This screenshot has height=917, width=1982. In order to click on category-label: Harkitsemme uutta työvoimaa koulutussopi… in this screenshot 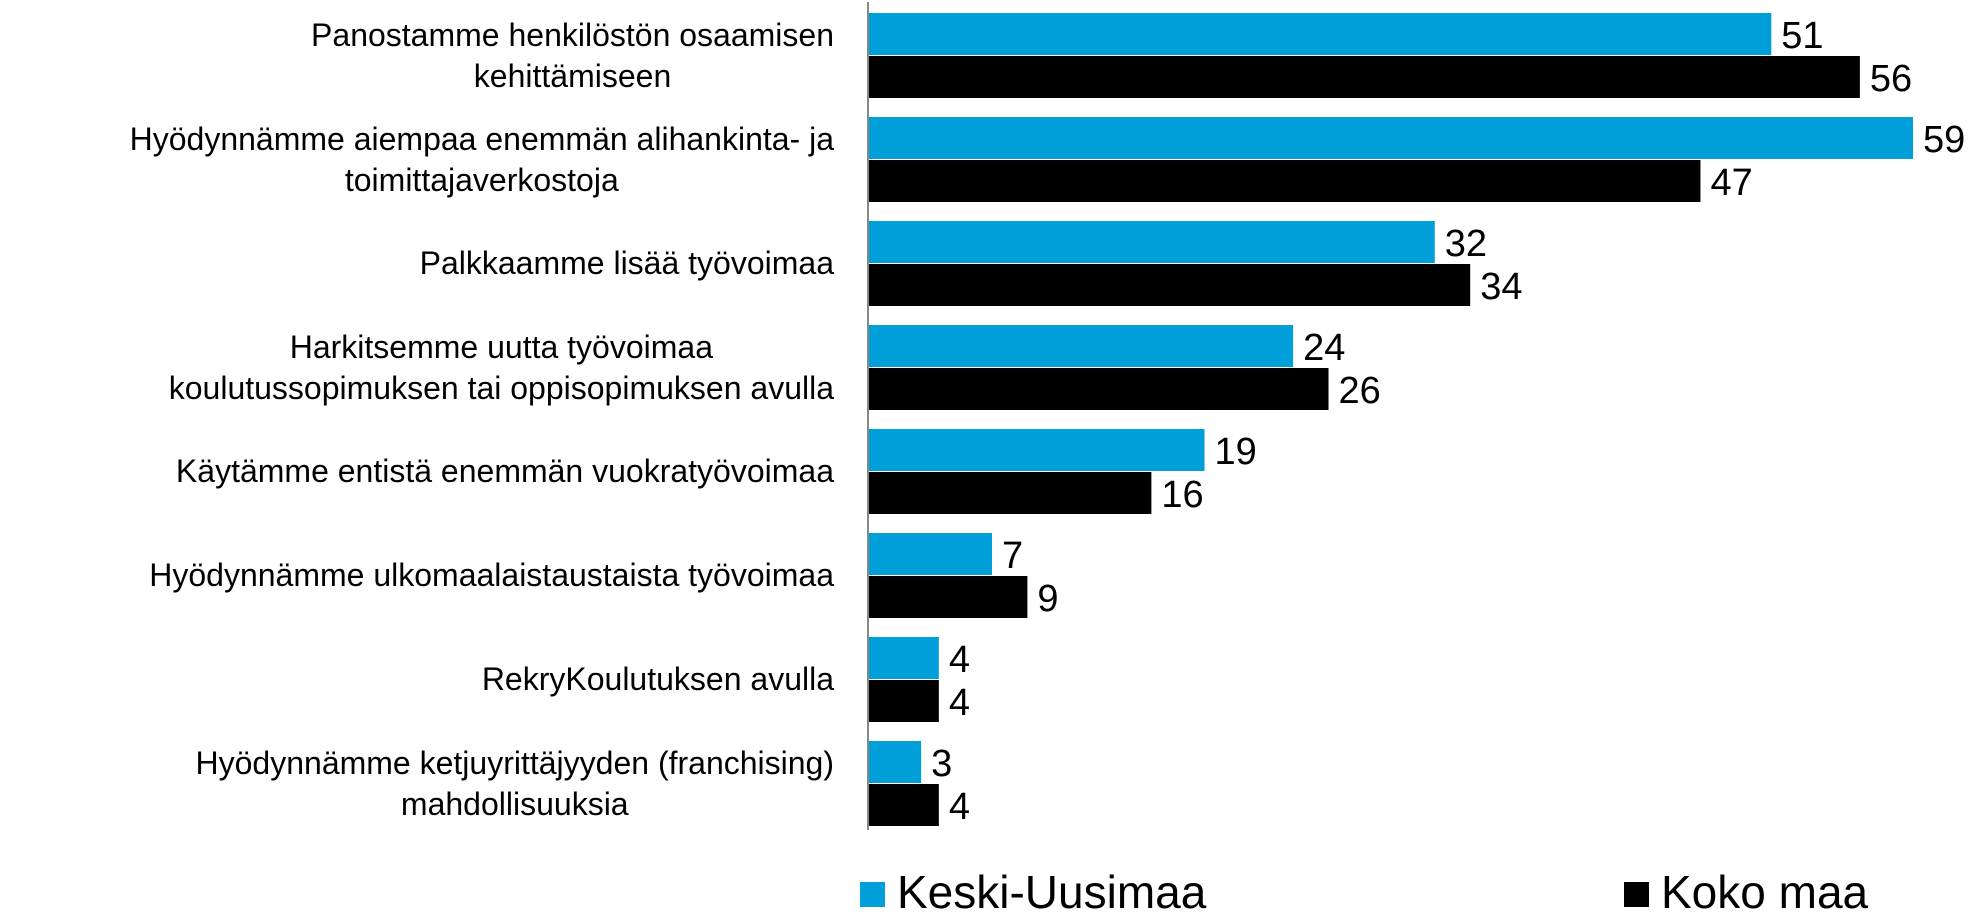, I will do `click(419, 367)`.